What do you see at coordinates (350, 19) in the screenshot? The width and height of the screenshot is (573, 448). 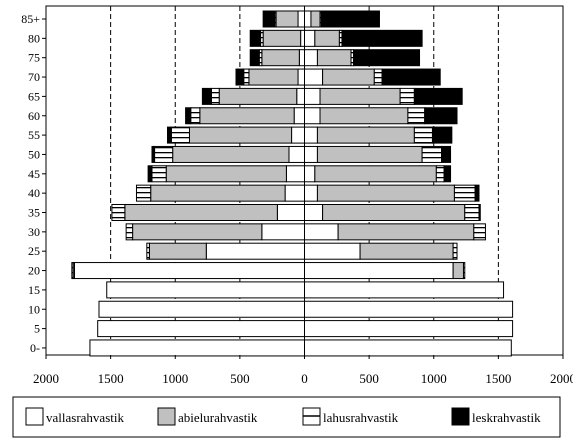 I see `bar-right-leskrahvastik-85plus` at bounding box center [350, 19].